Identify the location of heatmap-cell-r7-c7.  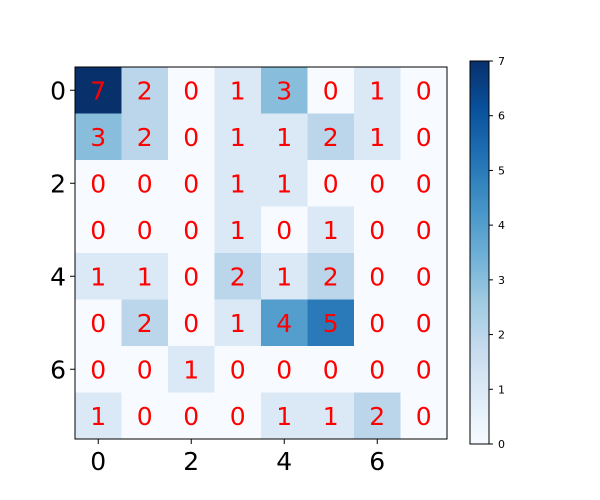
(424, 416).